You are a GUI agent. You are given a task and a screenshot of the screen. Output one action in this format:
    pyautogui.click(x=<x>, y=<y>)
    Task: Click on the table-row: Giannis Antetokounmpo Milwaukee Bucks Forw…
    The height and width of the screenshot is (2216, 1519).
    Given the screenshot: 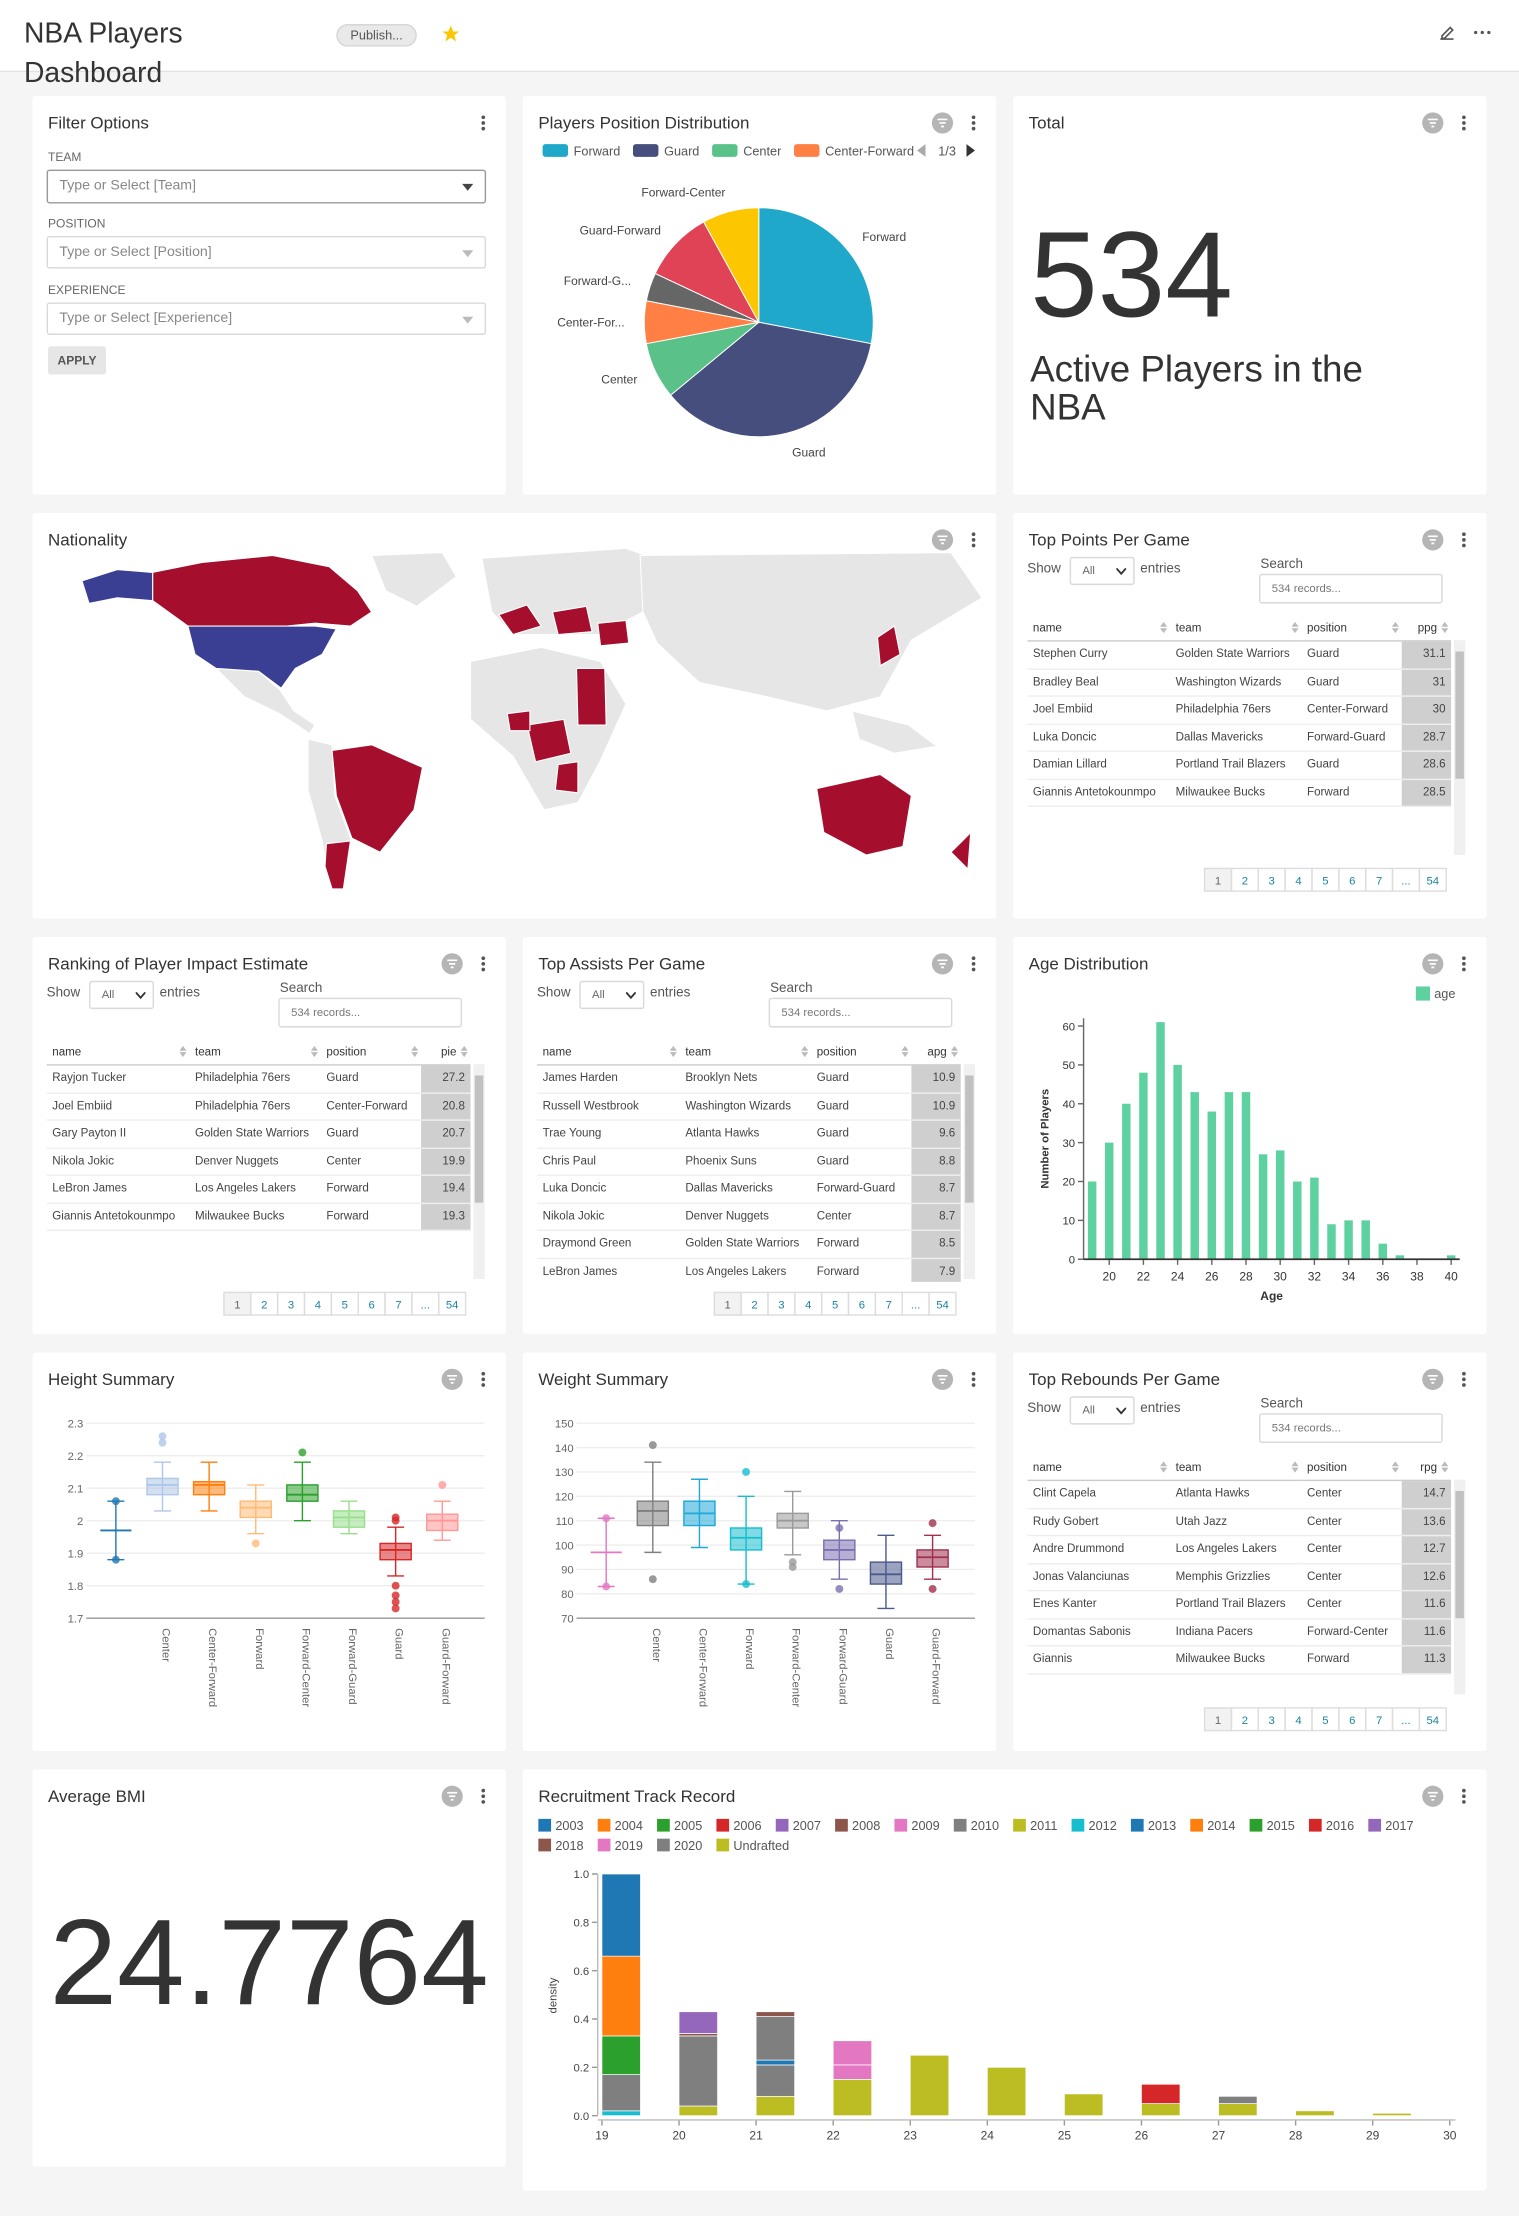 What is the action you would take?
    pyautogui.click(x=258, y=1216)
    